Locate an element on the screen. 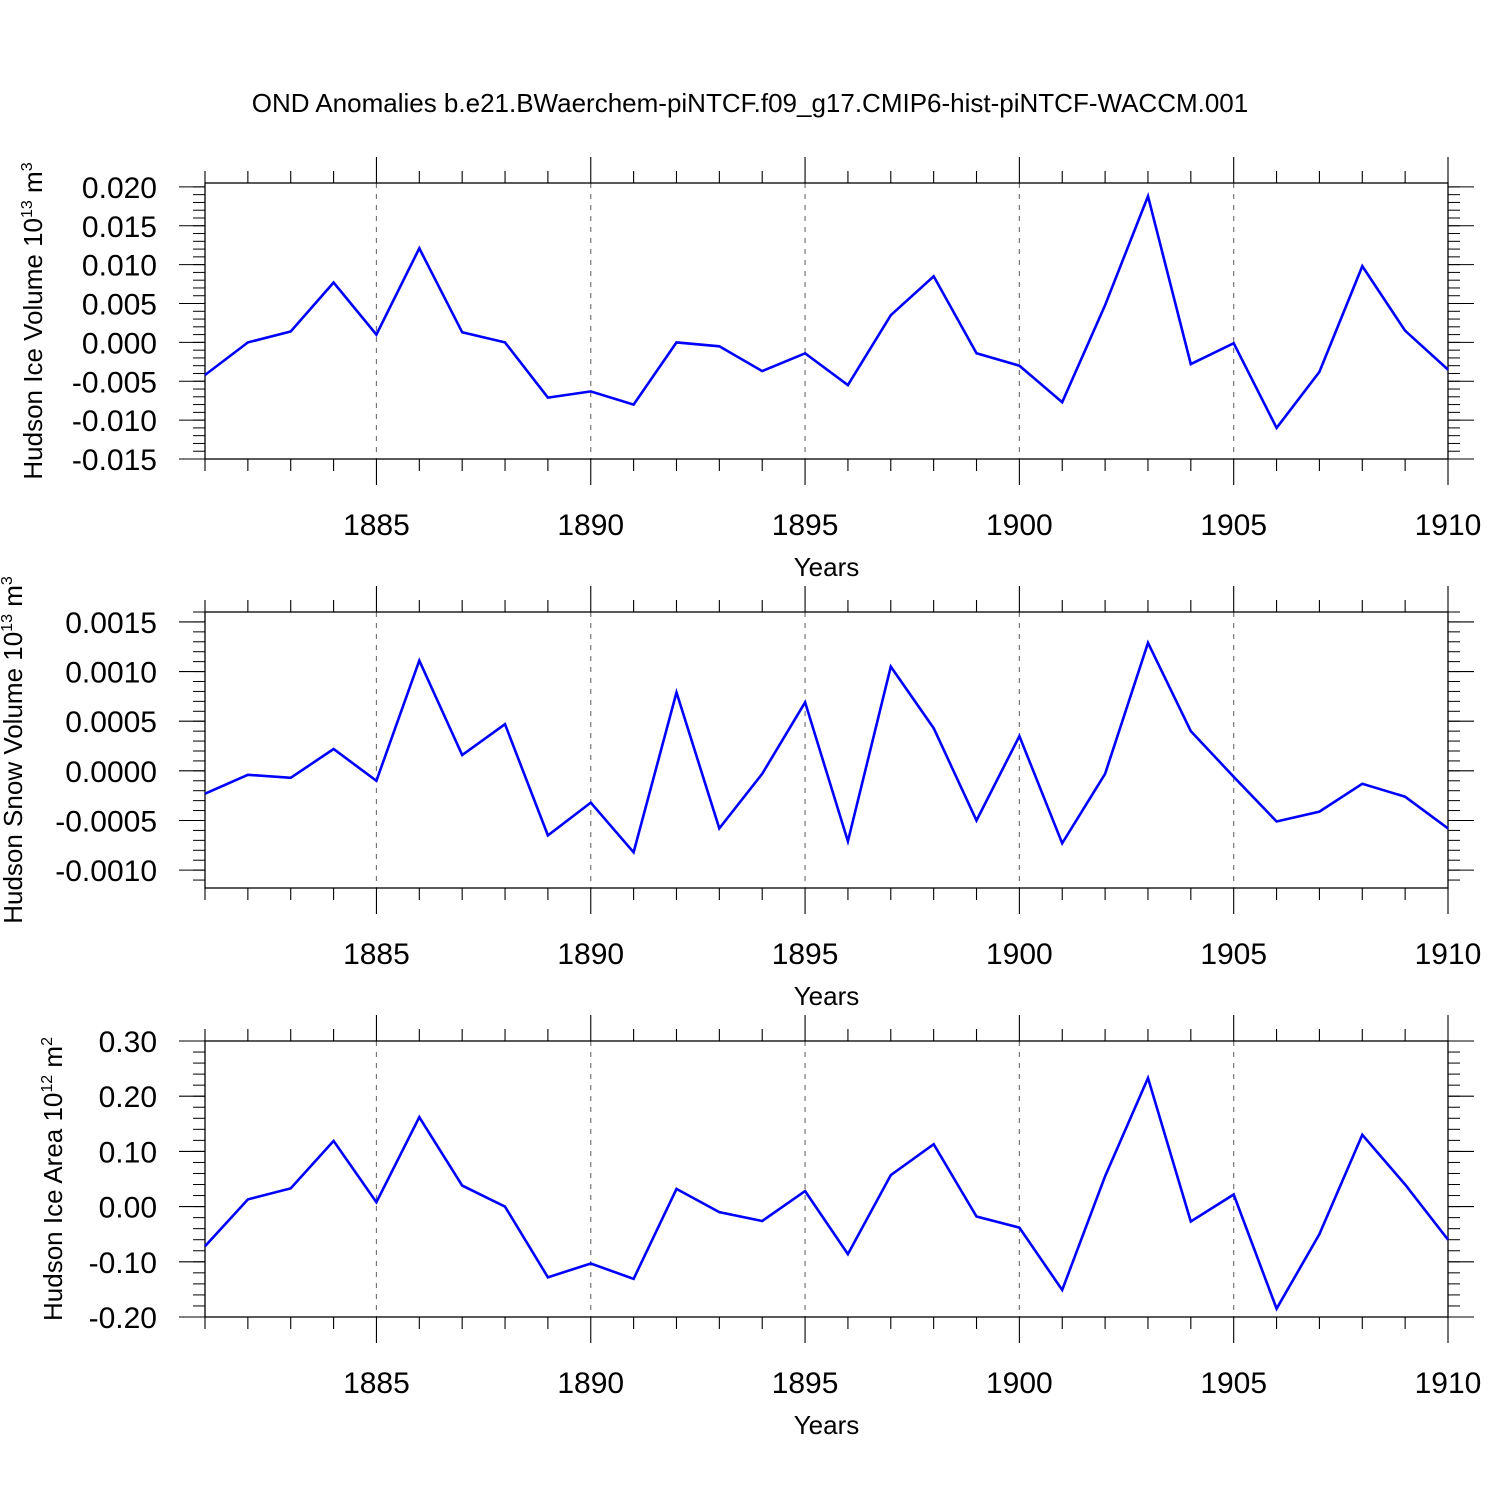 This screenshot has width=1500, height=1500. y-axis-title: Hudson Snow Volume 1013 m3 is located at coordinates (14, 750).